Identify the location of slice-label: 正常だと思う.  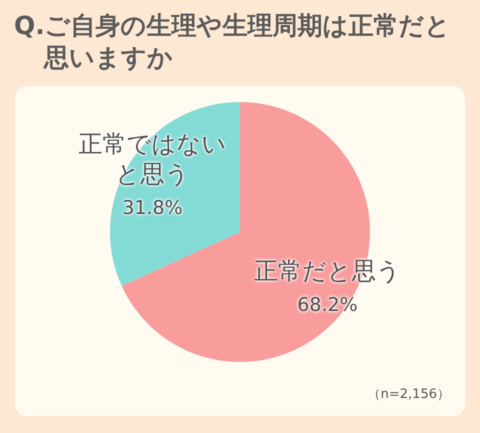
(327, 271).